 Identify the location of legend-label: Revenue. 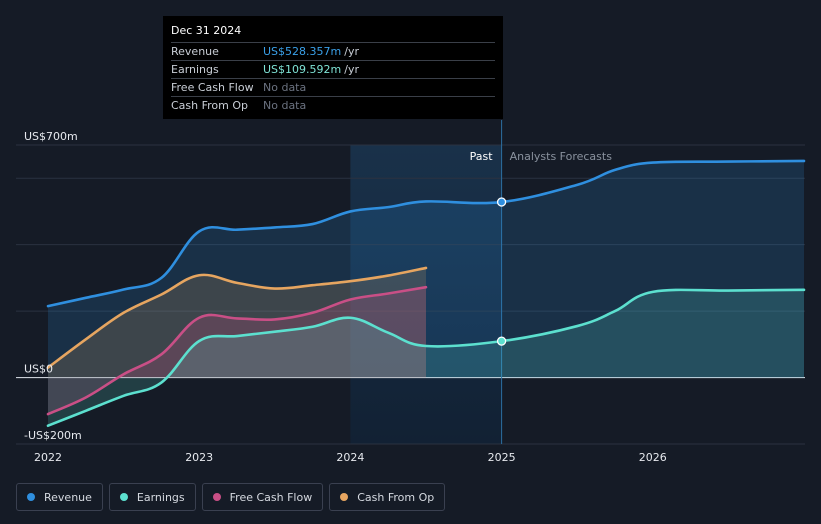
(68, 497).